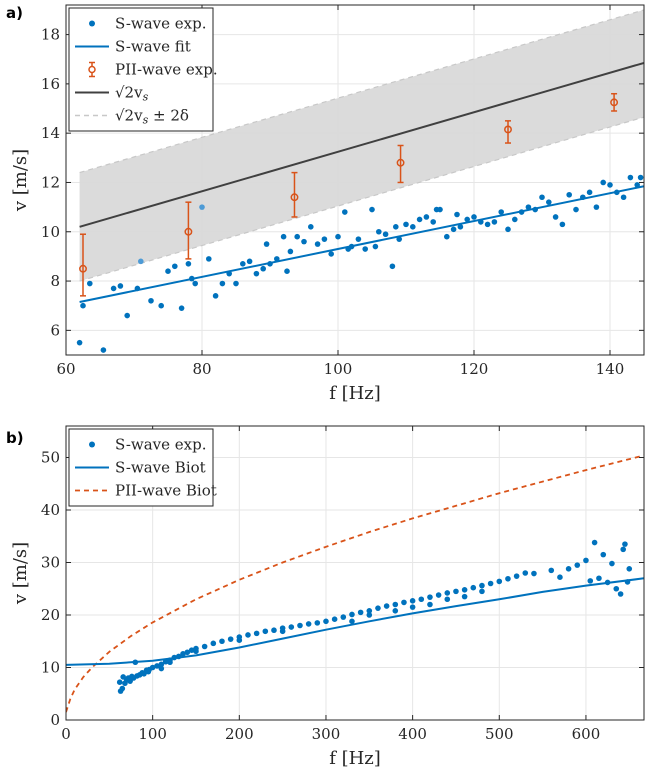  What do you see at coordinates (239, 734) in the screenshot?
I see `b-xtick-label: 200` at bounding box center [239, 734].